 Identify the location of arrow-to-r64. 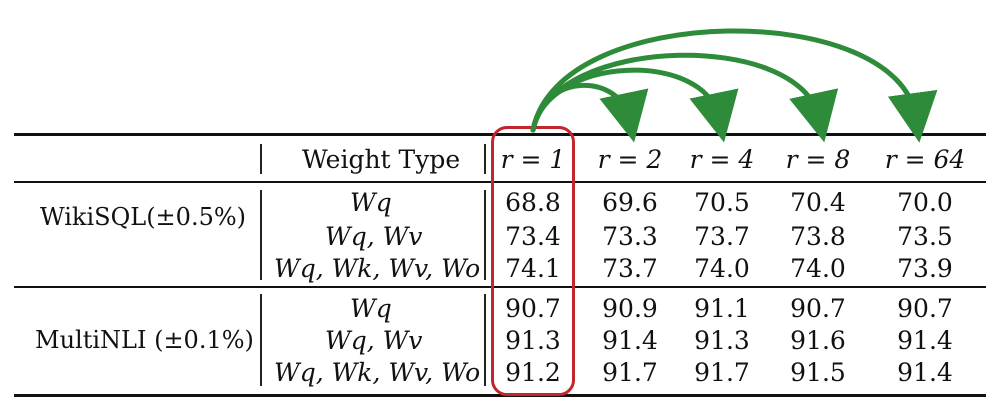
(734, 85).